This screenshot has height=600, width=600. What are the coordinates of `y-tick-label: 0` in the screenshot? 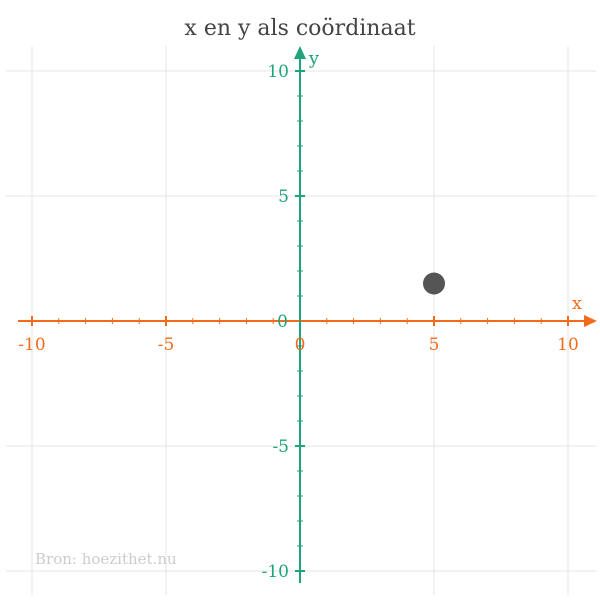 It's located at (282, 322).